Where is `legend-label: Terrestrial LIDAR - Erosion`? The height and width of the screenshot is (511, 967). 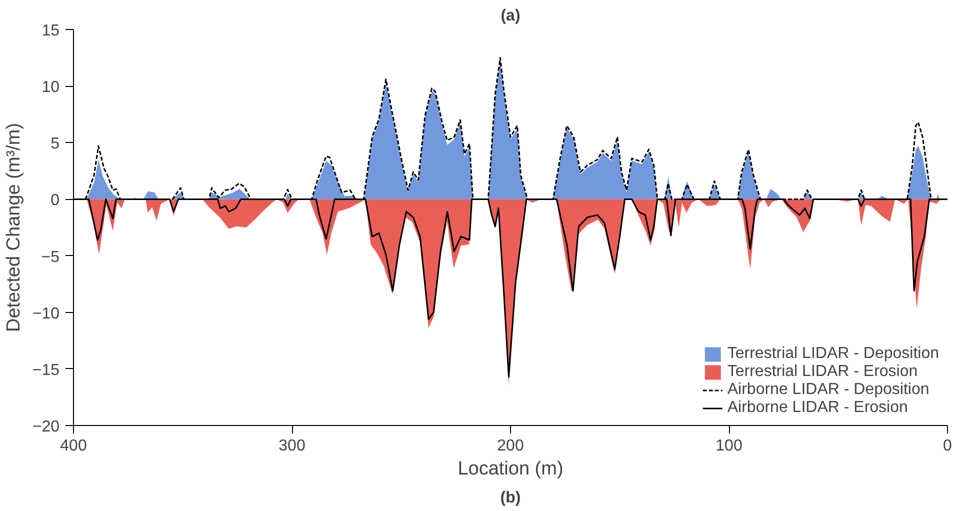 legend-label: Terrestrial LIDAR - Erosion is located at coordinates (822, 372).